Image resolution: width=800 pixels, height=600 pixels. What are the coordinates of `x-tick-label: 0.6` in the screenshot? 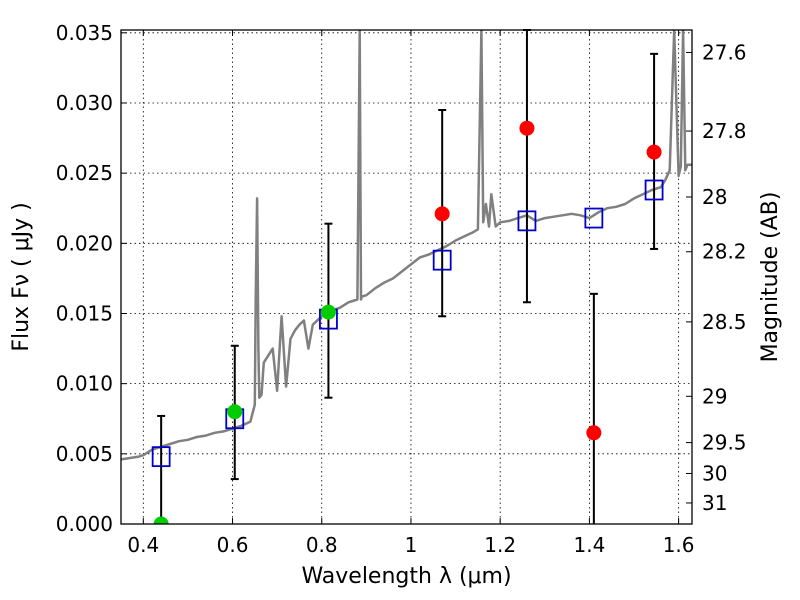 It's located at (233, 545).